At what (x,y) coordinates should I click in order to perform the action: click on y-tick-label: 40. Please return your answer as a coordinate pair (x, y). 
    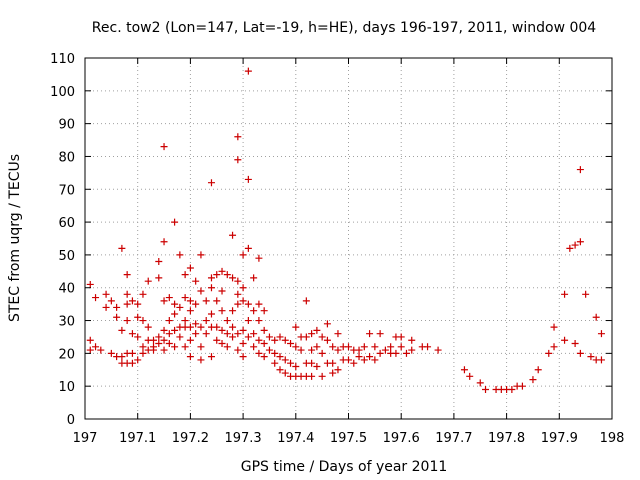
    Looking at the image, I should click on (66, 289).